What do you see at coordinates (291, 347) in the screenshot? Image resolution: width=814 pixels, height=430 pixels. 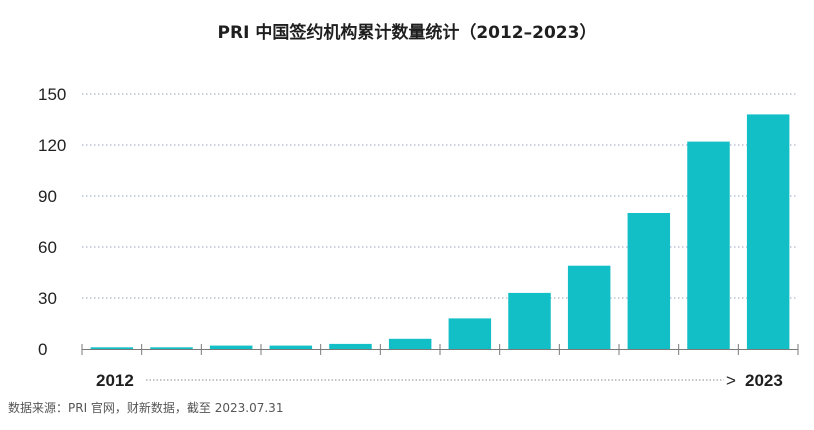 I see `bar-2015` at bounding box center [291, 347].